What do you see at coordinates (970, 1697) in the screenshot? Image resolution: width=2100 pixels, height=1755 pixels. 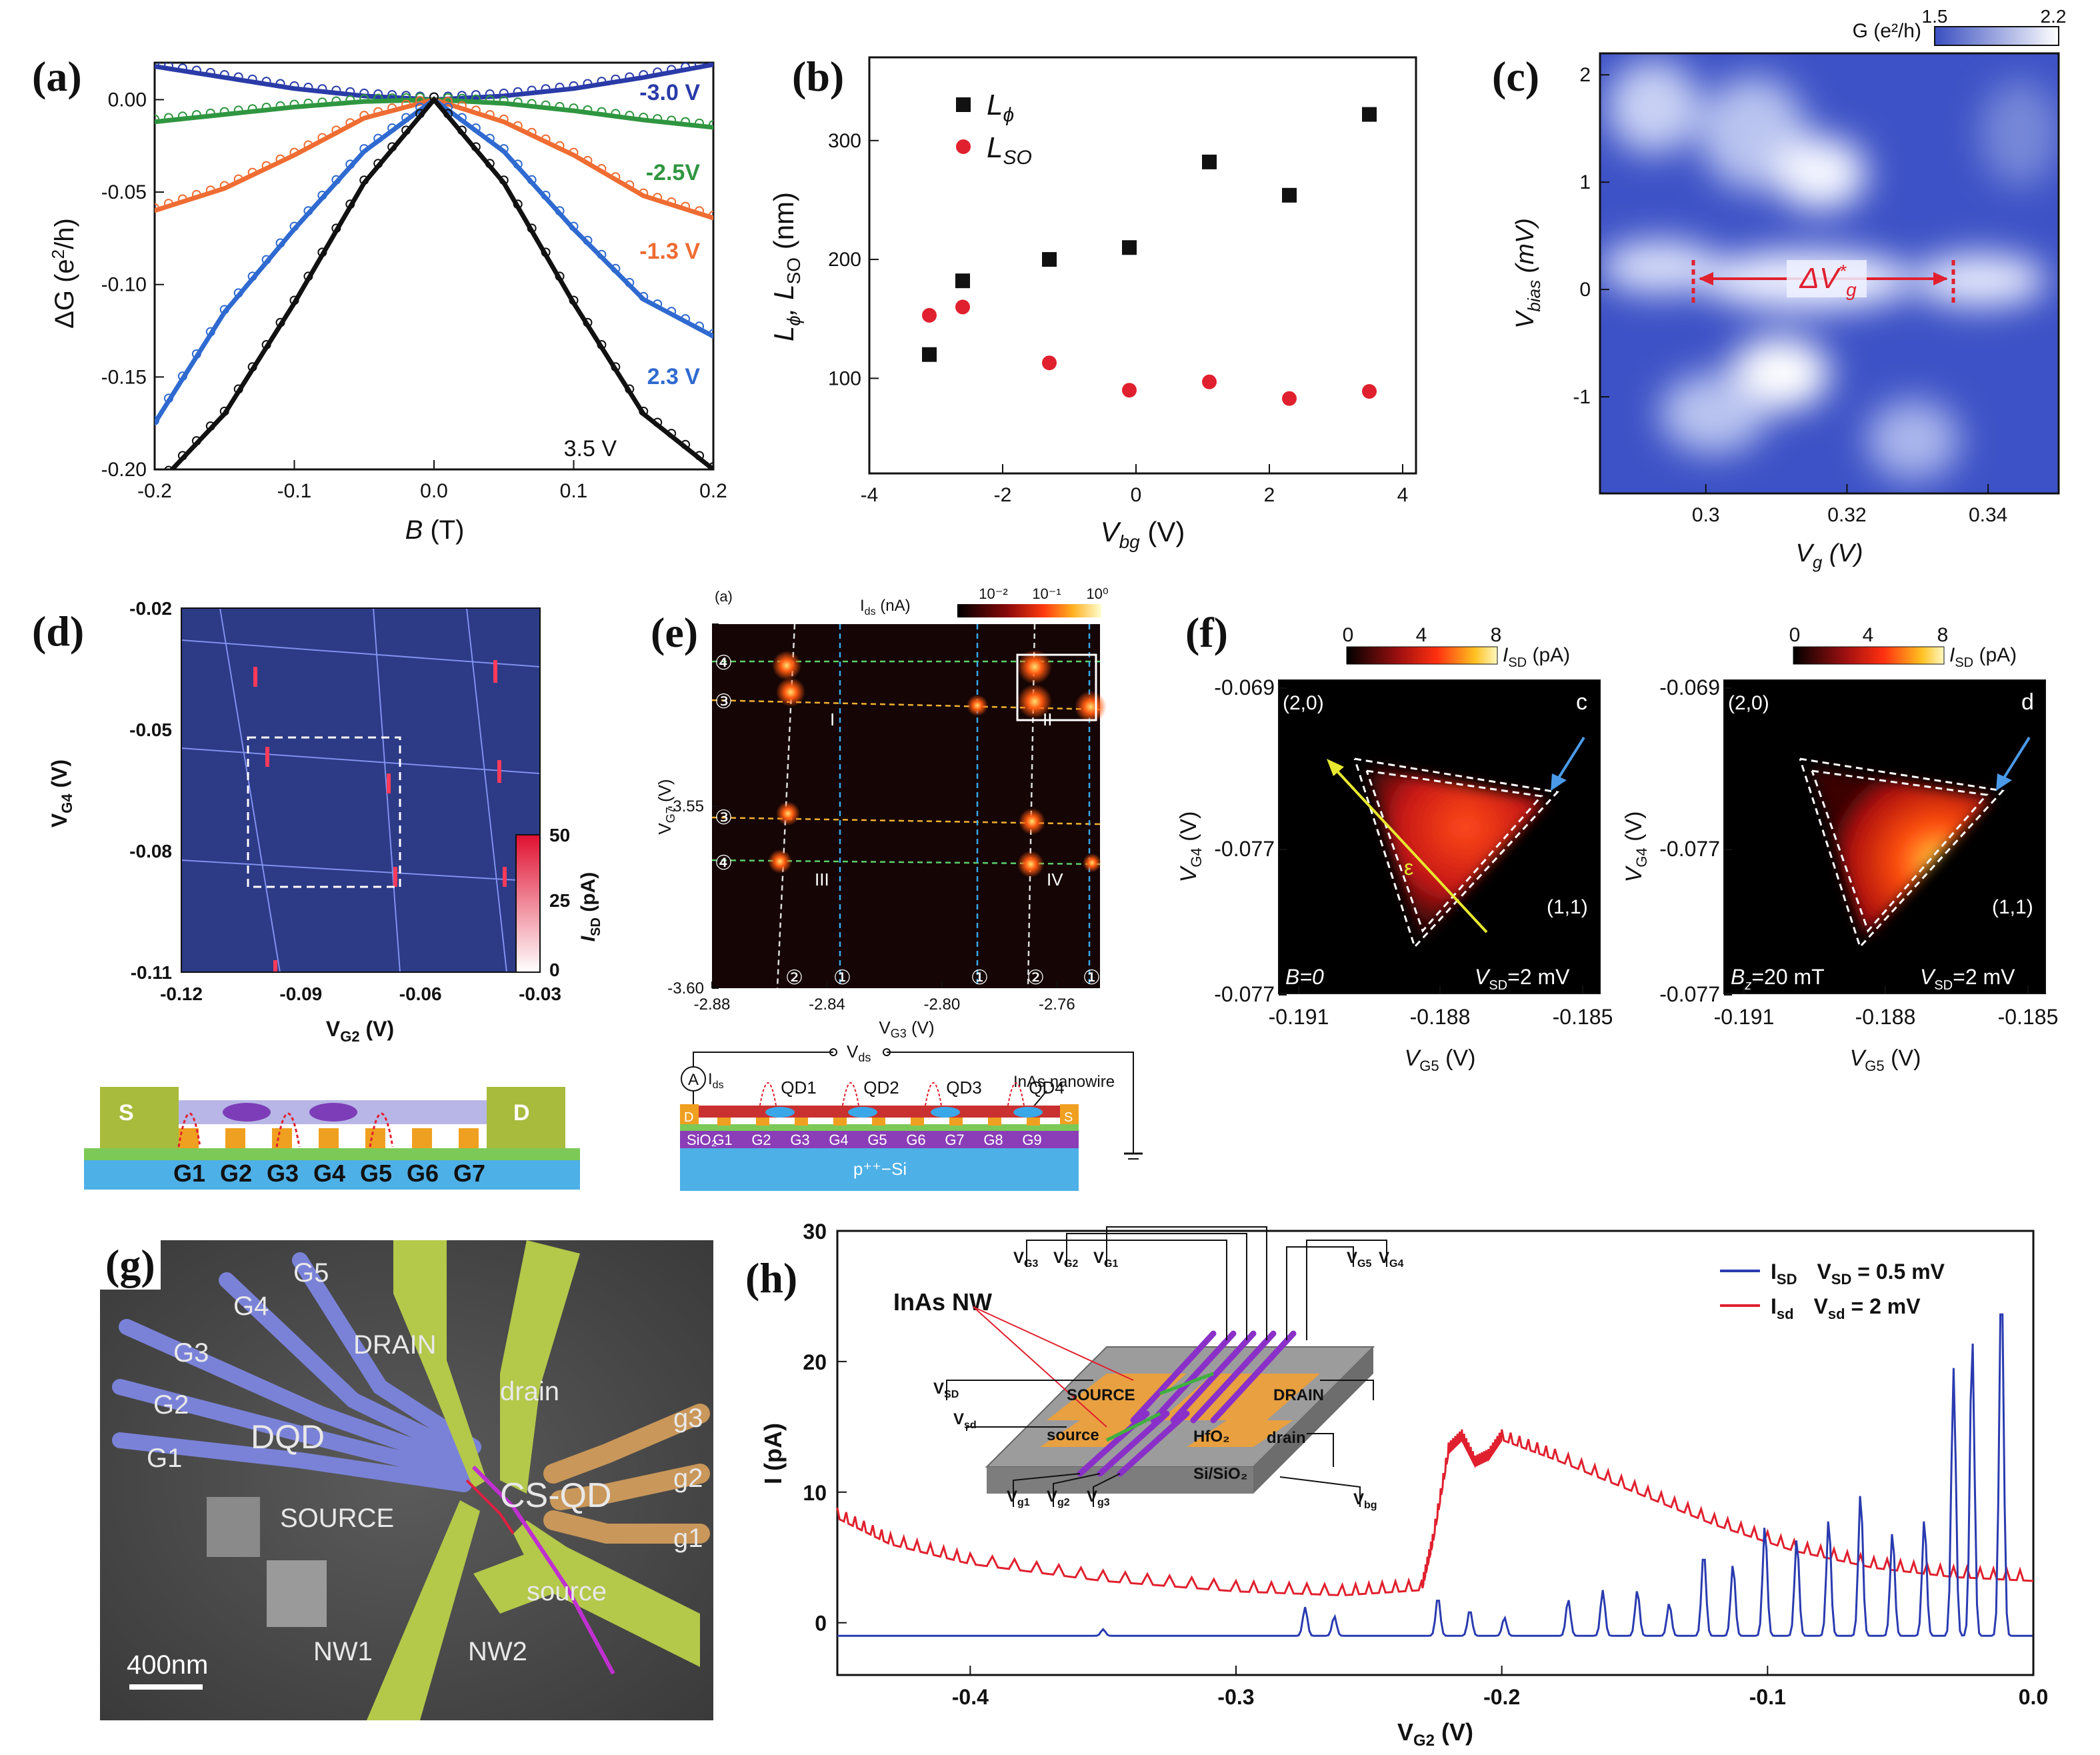 I see `panel-h-xtick-label: -0.4` at bounding box center [970, 1697].